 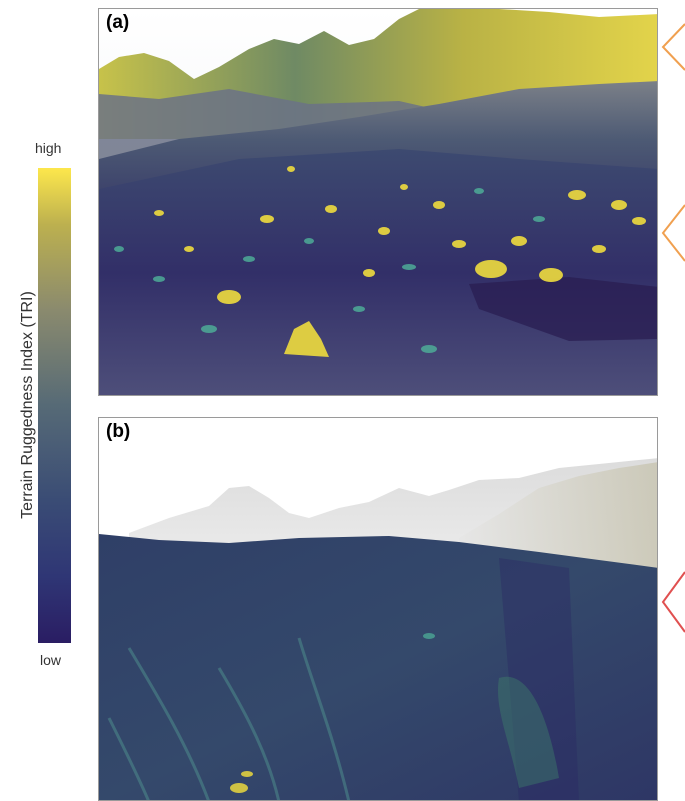 I want to click on colorbar-high-label: high, so click(x=48, y=148).